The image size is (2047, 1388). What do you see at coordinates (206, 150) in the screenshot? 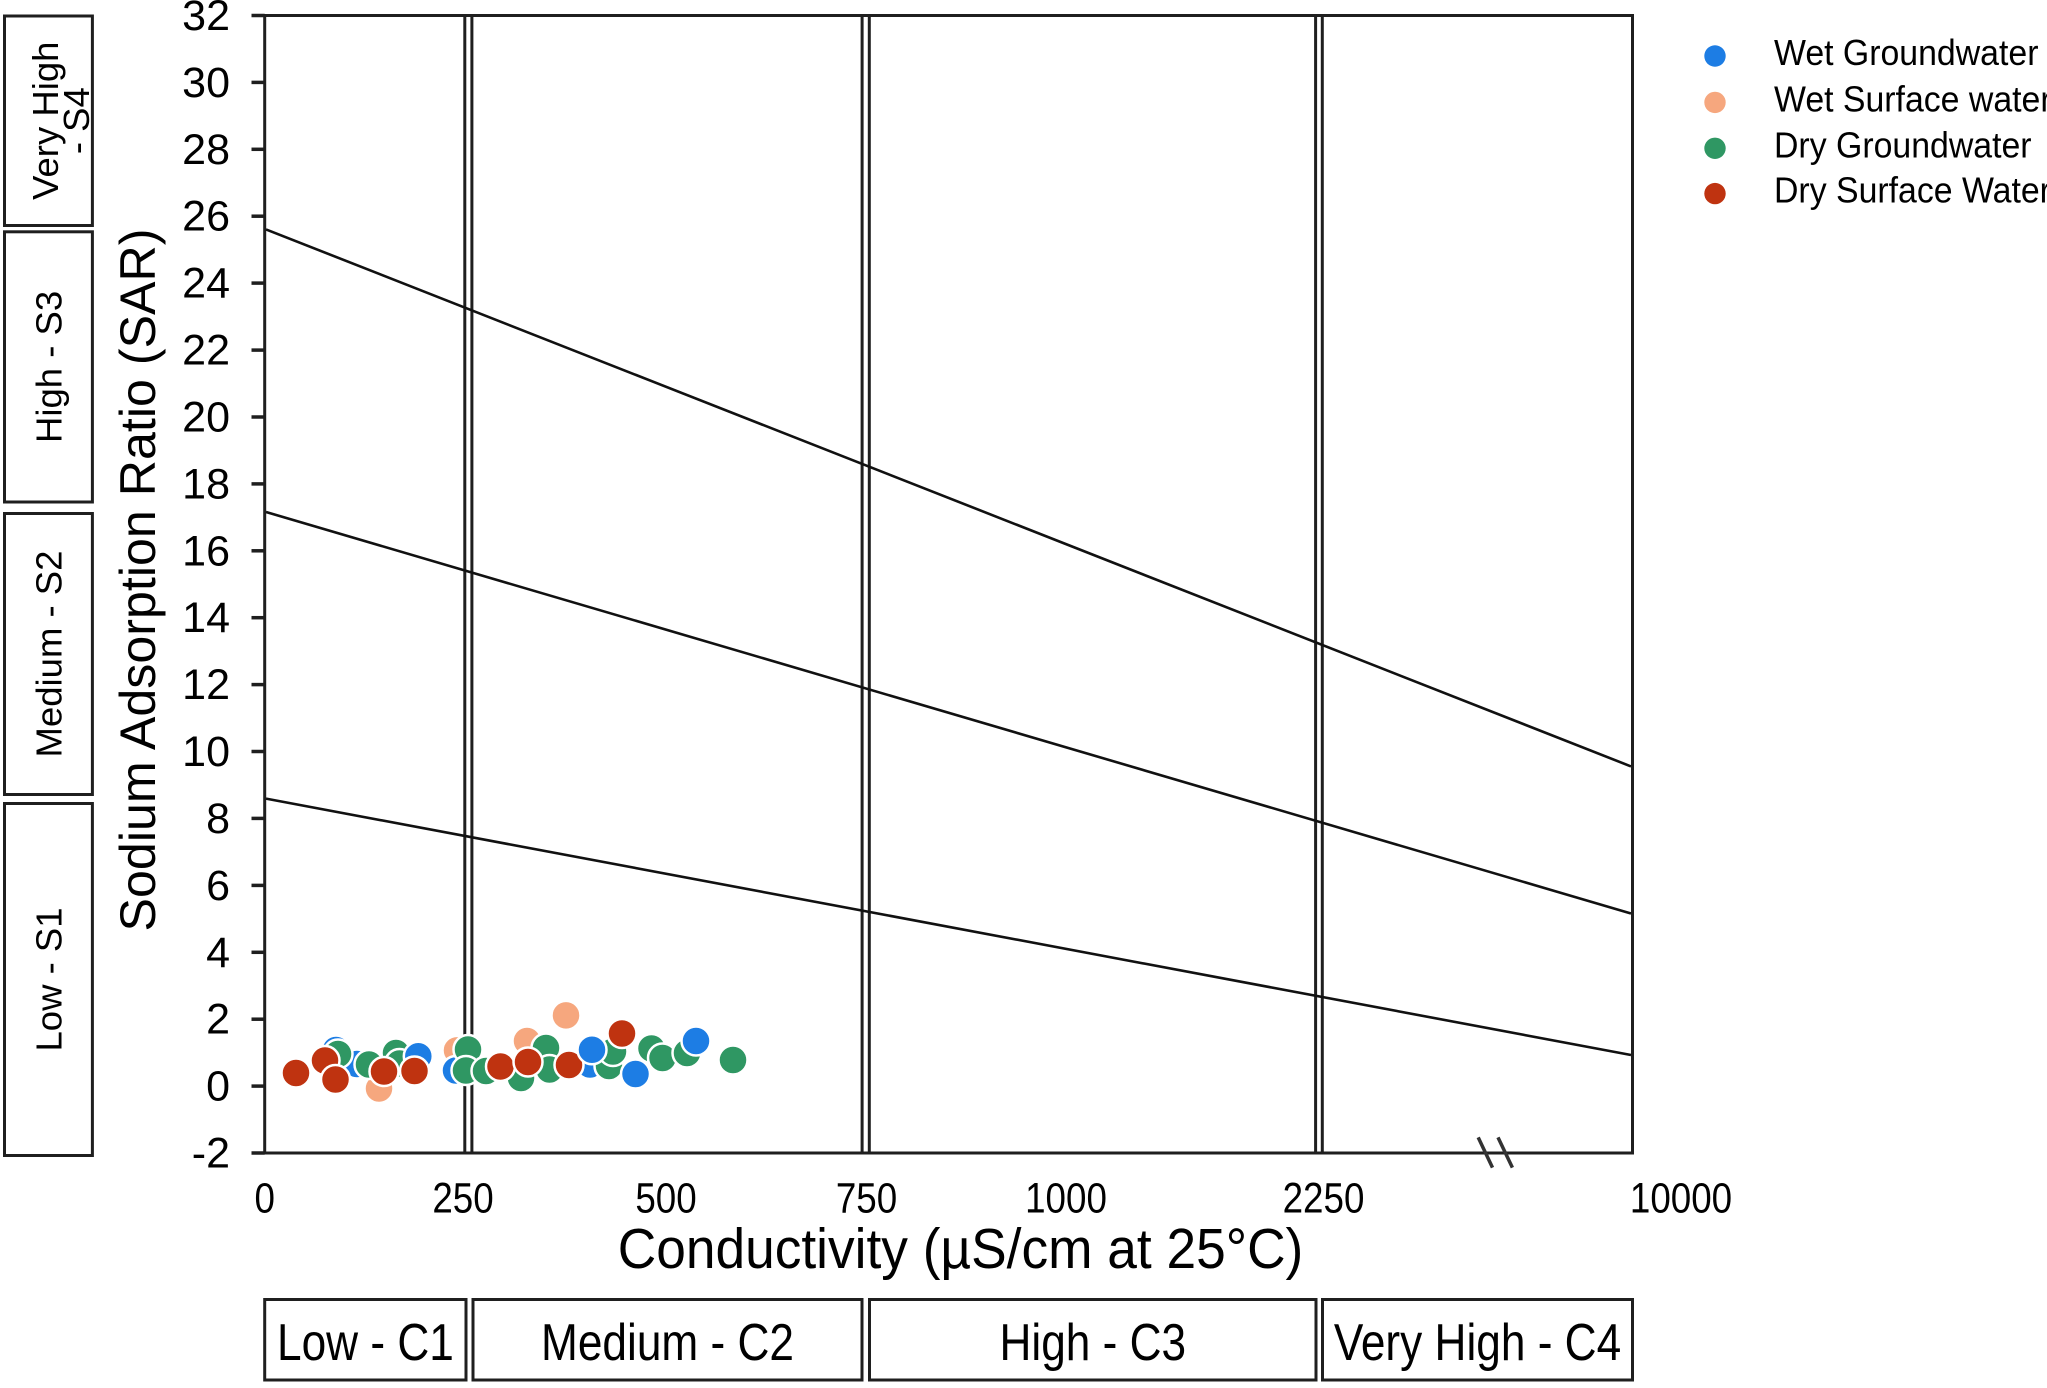
I see `svg-text: 28` at bounding box center [206, 150].